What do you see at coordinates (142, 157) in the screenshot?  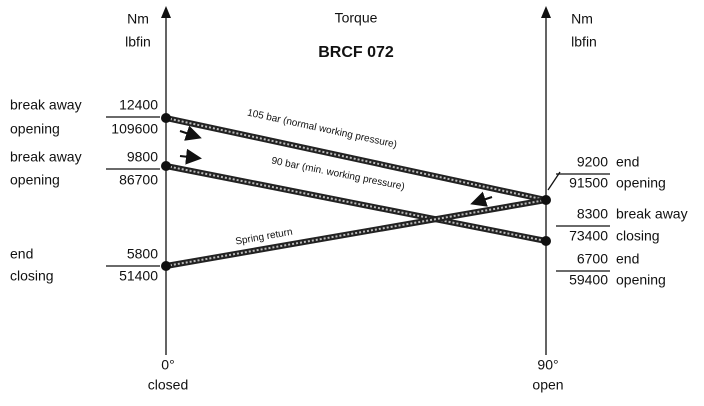 I see `value-nm: 9800` at bounding box center [142, 157].